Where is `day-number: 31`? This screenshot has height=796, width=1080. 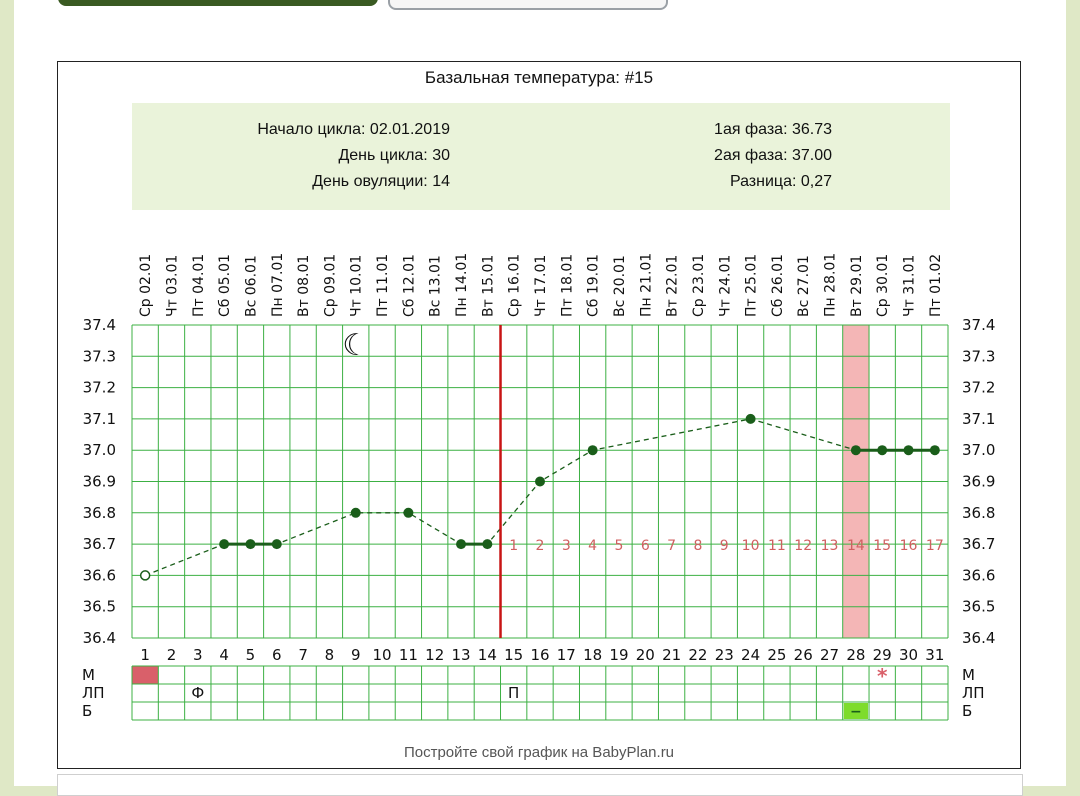 day-number: 31 is located at coordinates (934, 655).